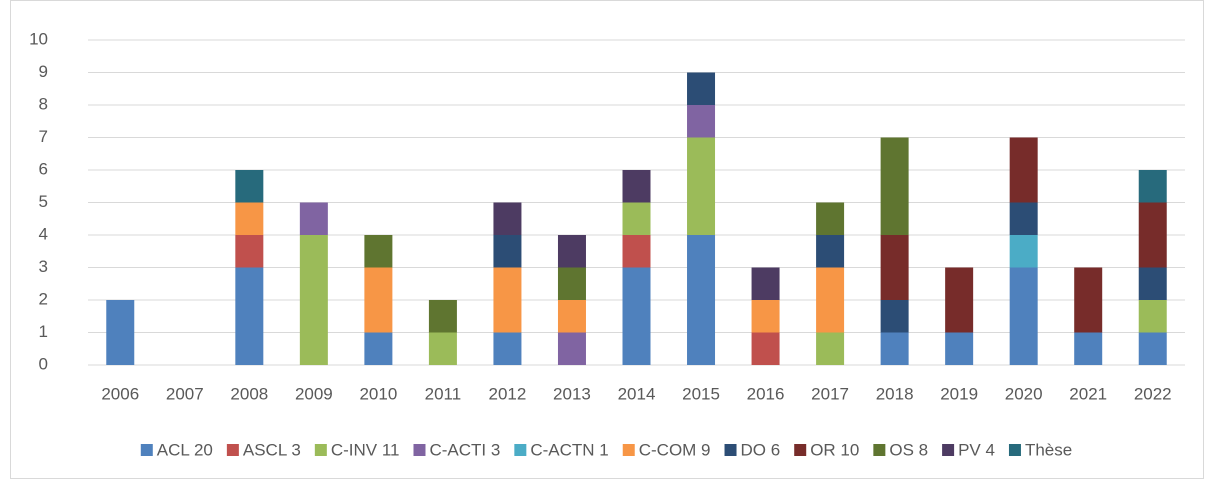 The image size is (1205, 480). Describe the element at coordinates (976, 449) in the screenshot. I see `legend-label: PV 4` at that location.